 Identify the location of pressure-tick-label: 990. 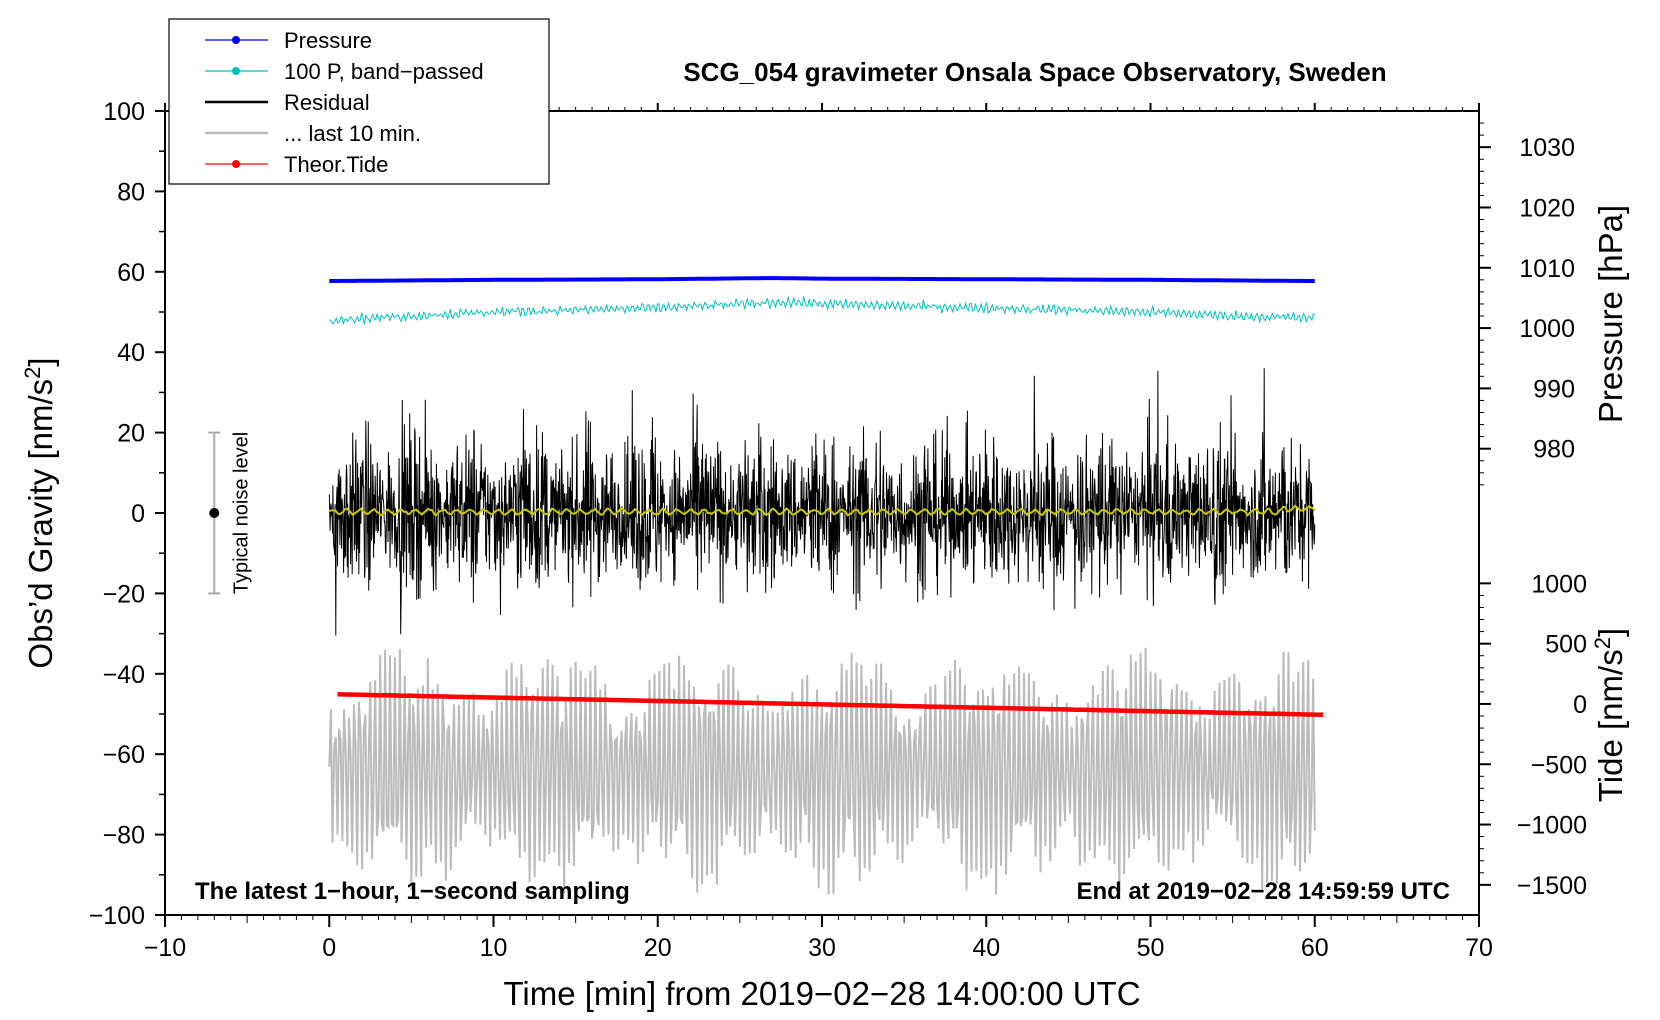
(1554, 389).